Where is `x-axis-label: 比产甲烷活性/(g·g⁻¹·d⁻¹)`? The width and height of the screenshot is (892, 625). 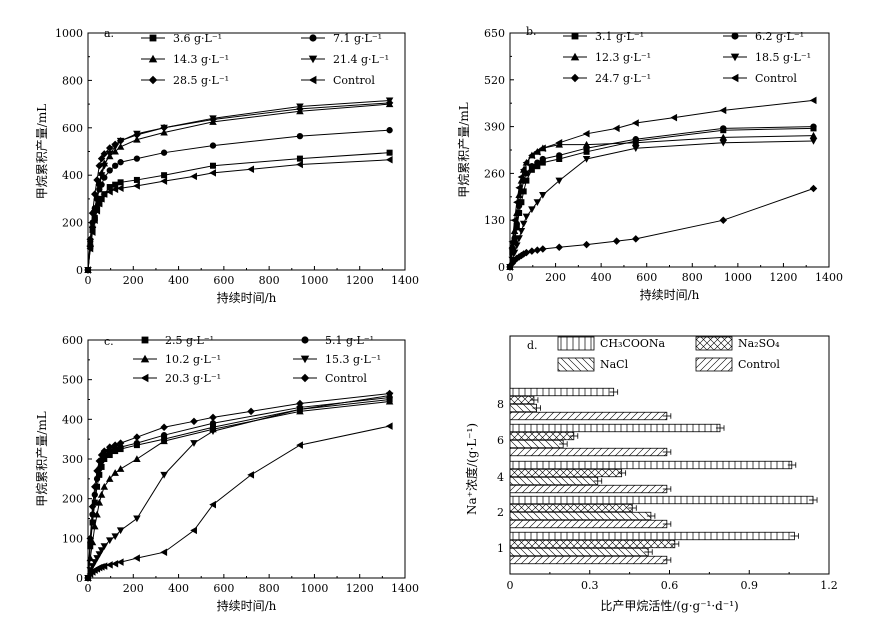 x-axis-label: 比产甲烷活性/(g·g⁻¹·d⁻¹) is located at coordinates (669, 606).